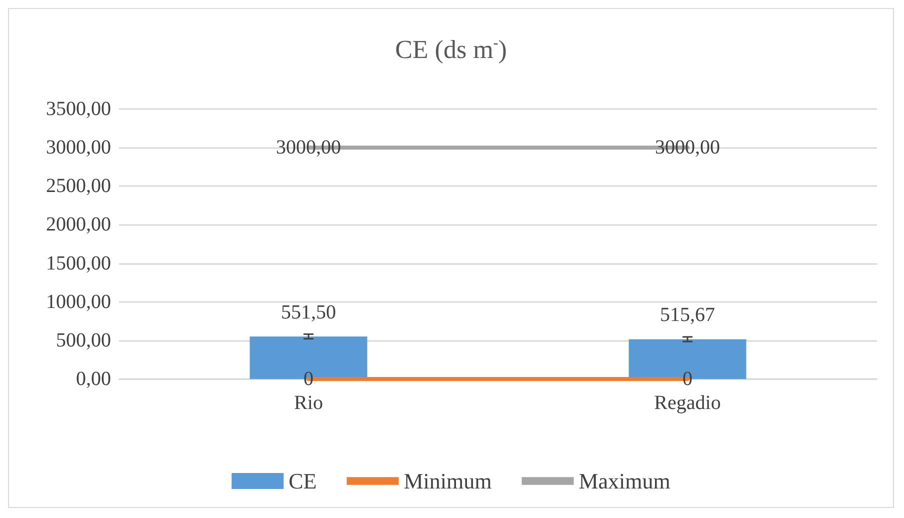 The image size is (904, 518). What do you see at coordinates (93, 379) in the screenshot?
I see `y-tick-label: 0,00` at bounding box center [93, 379].